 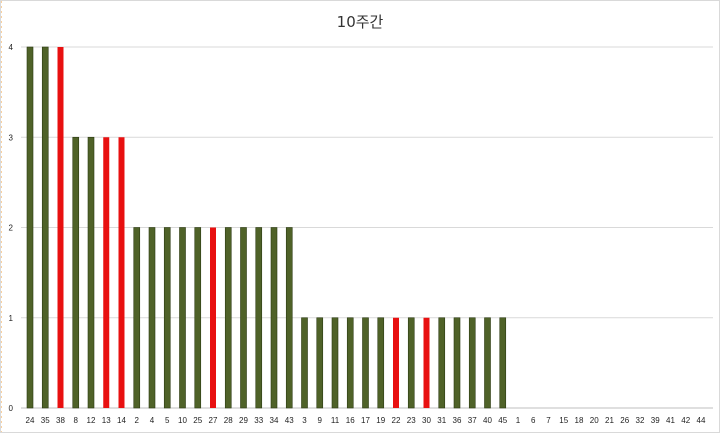 I want to click on x-tick-label: 15, so click(x=563, y=420).